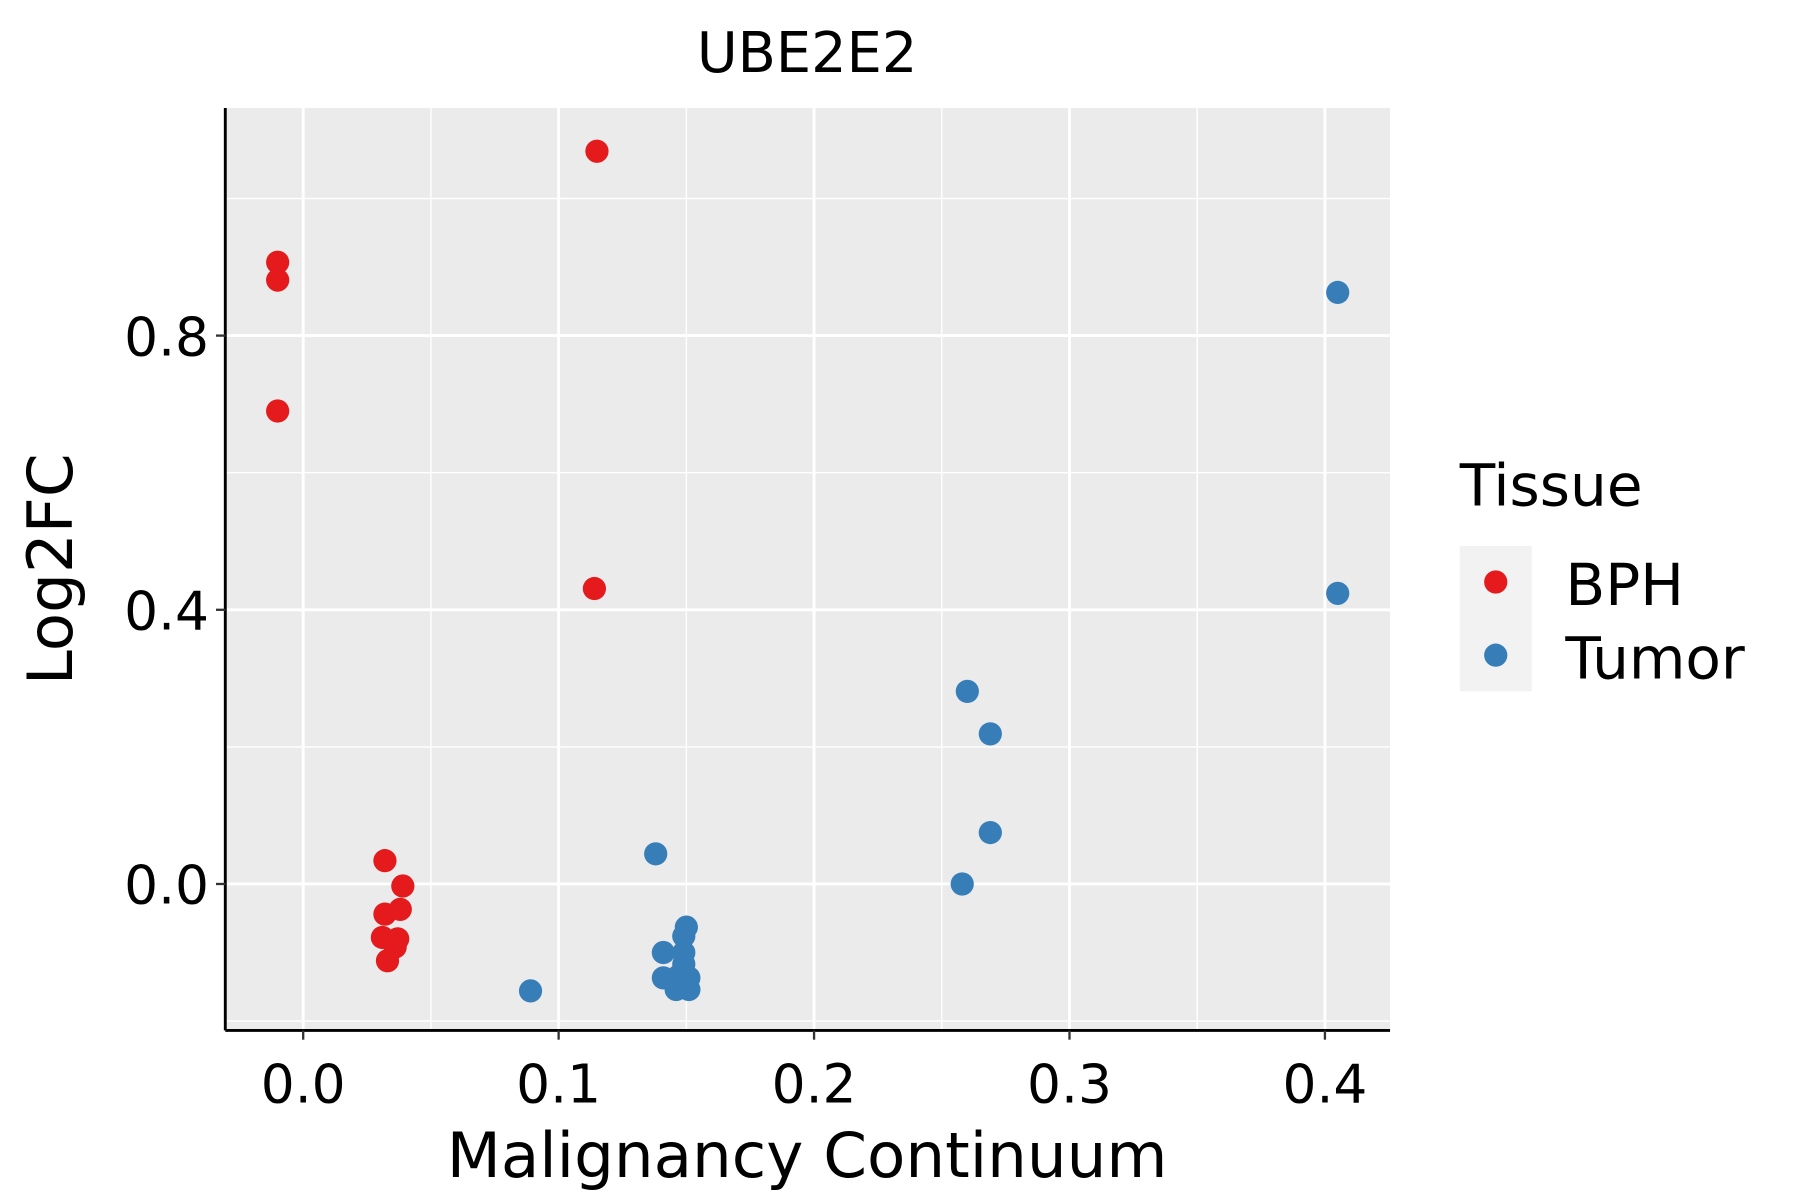 This screenshot has width=1800, height=1200. What do you see at coordinates (807, 1155) in the screenshot?
I see `x-axis-label: Malignancy Continuum` at bounding box center [807, 1155].